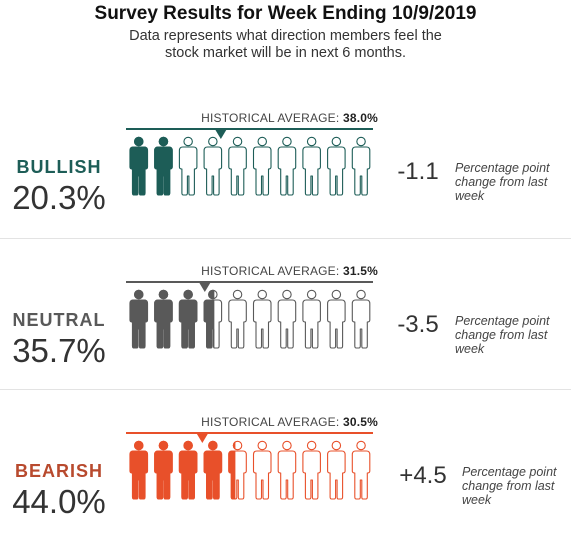 Image resolution: width=571 pixels, height=541 pixels. I want to click on bullish-pictogram, so click(249, 162).